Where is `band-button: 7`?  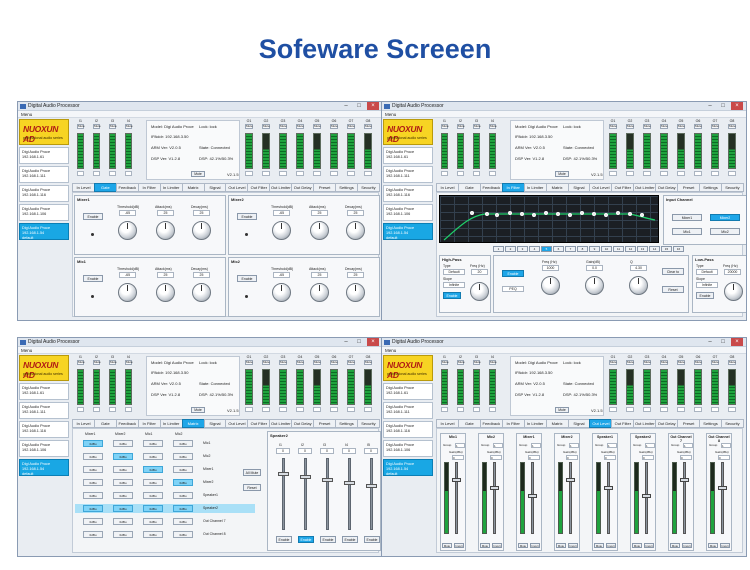
band-button: 7 is located at coordinates (570, 249).